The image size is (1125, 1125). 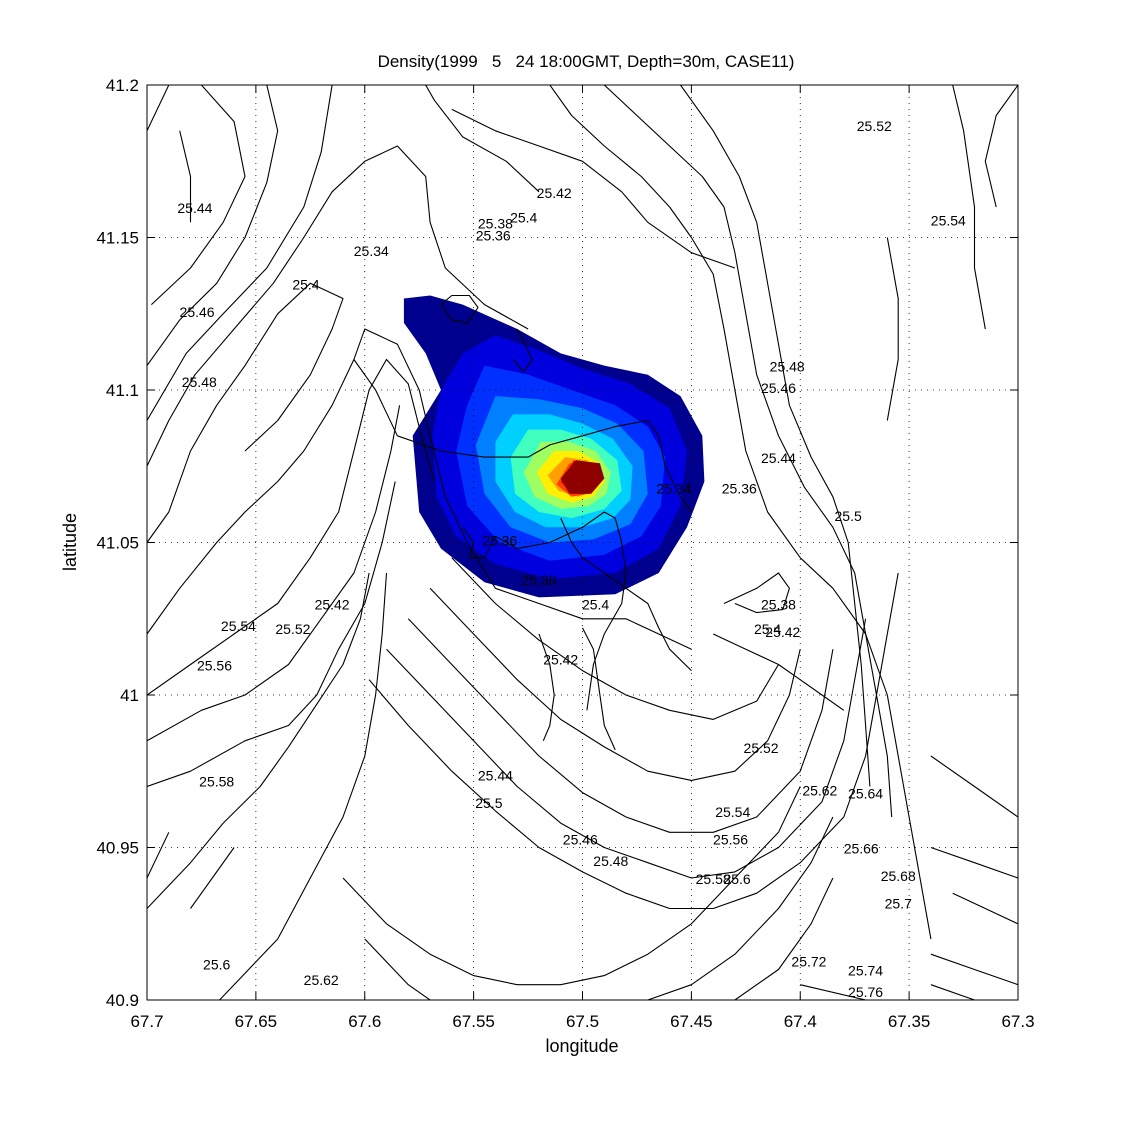 I want to click on contour-label: 25.7, so click(x=898, y=904).